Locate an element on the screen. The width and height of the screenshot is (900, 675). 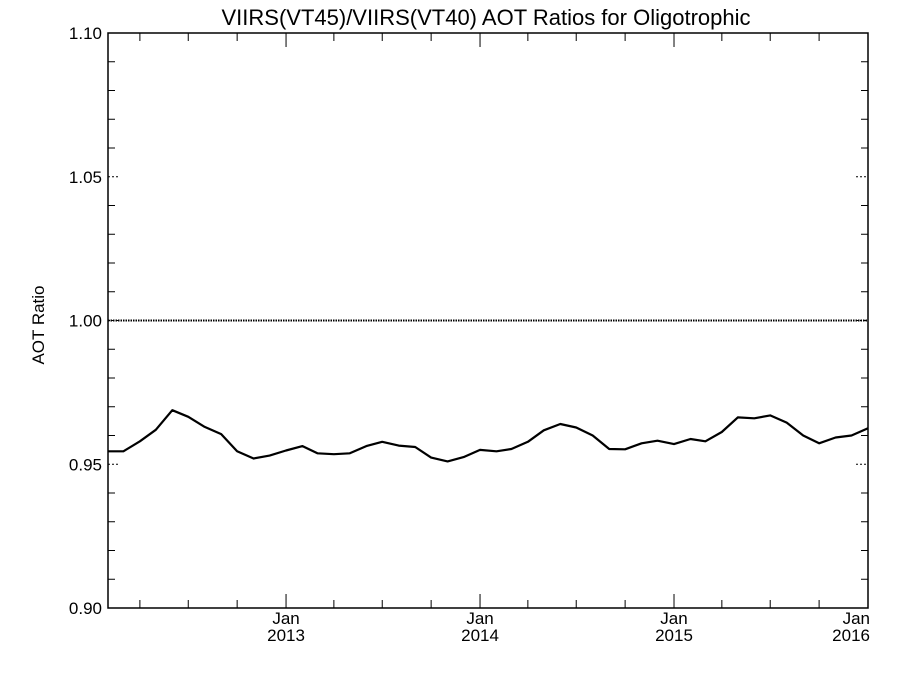
y-tick-label: 0.90 is located at coordinates (85, 608).